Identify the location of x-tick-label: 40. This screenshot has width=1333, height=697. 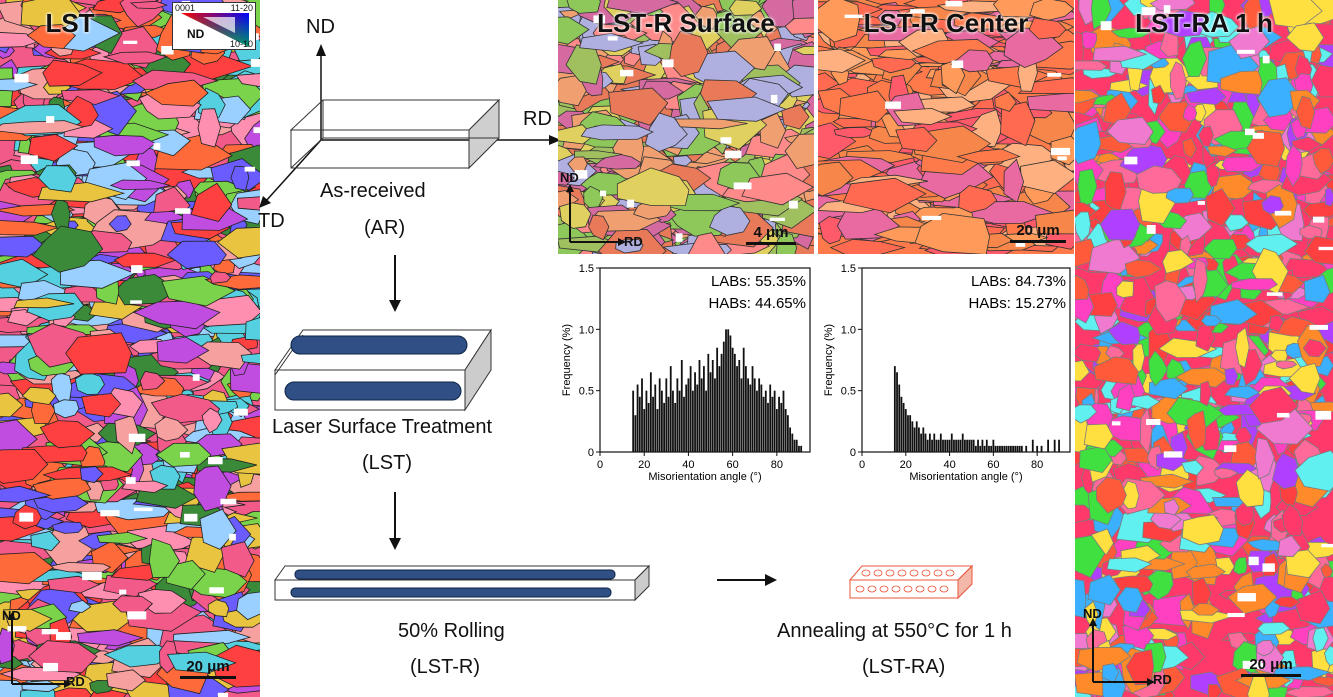
(688, 465).